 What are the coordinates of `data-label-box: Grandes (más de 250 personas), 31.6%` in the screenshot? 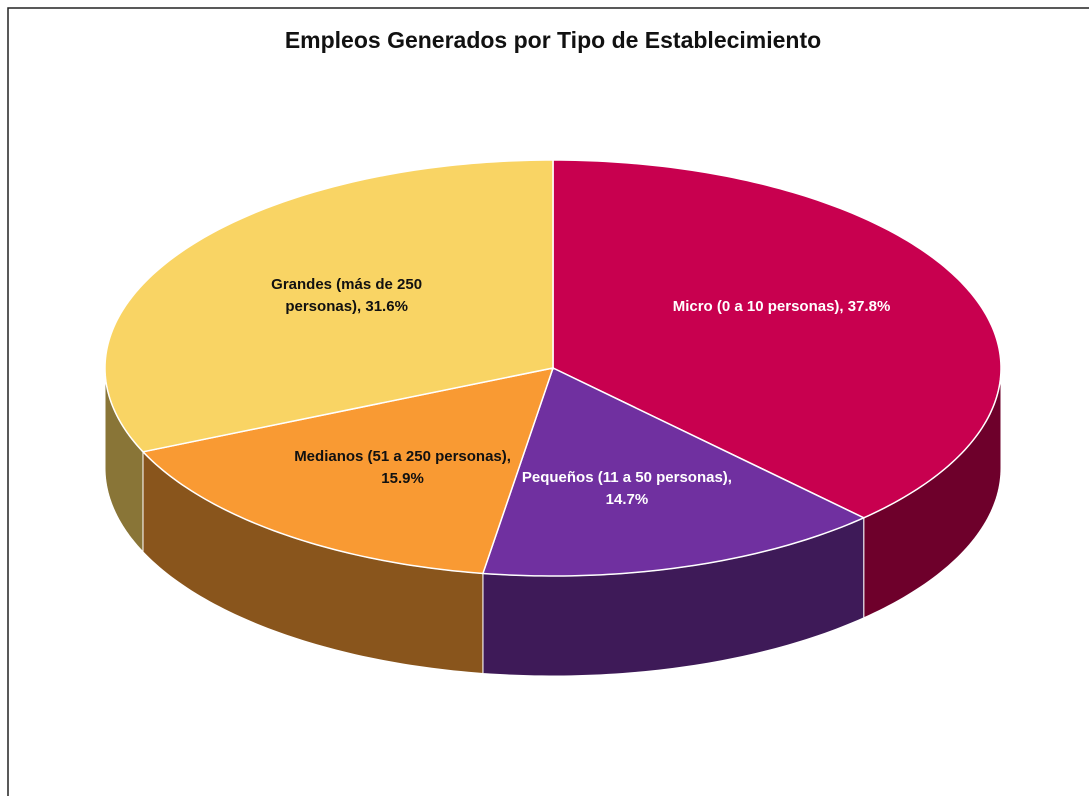 It's located at (347, 295).